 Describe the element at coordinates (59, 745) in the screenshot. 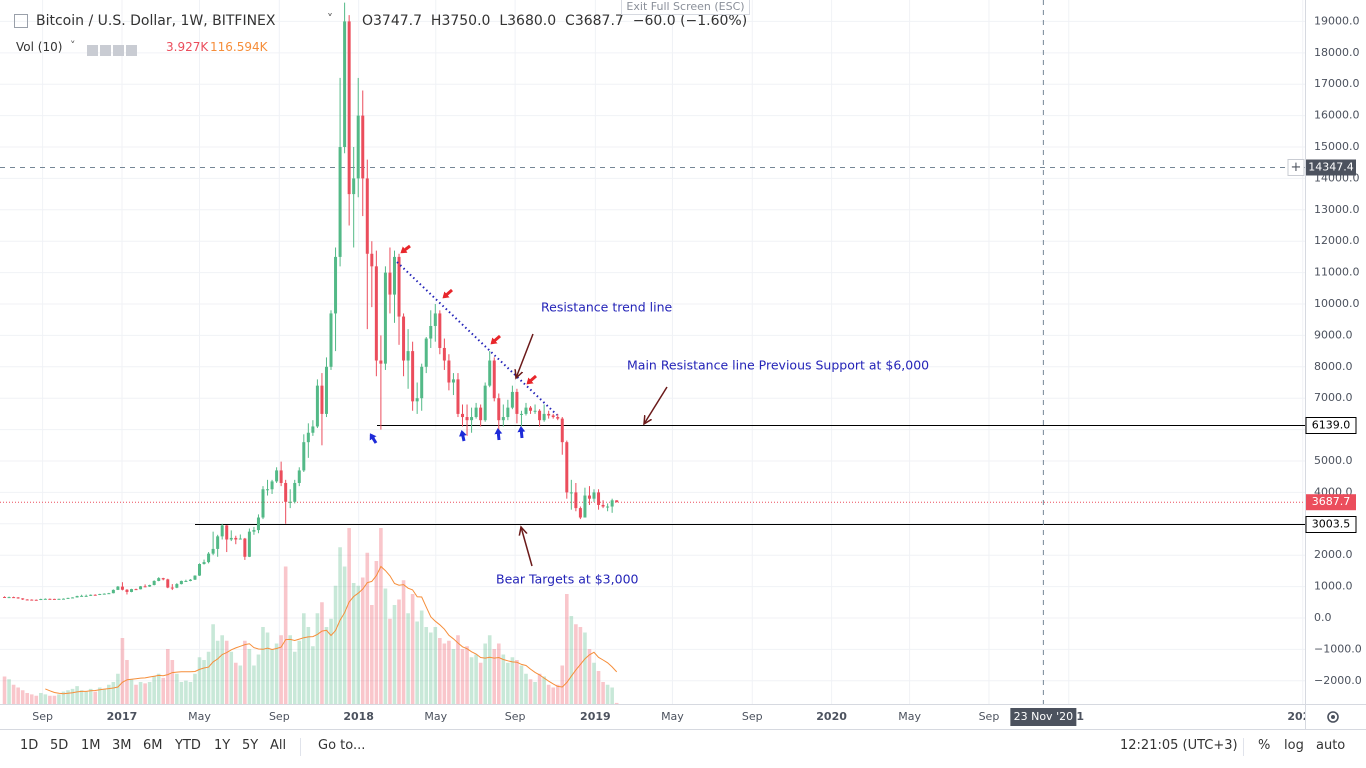

I see `range-button: 5D` at that location.